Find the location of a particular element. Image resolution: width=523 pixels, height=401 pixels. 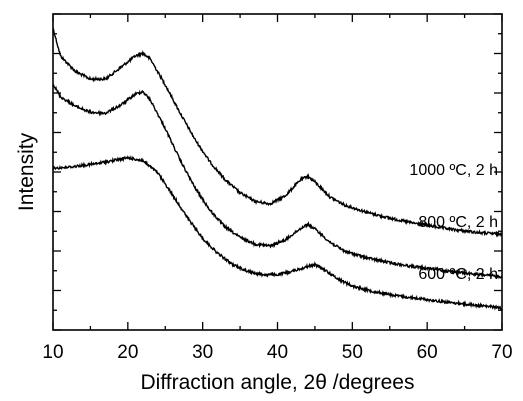

series-label-1: 1000 ºC, 2 h is located at coordinates (453, 170).